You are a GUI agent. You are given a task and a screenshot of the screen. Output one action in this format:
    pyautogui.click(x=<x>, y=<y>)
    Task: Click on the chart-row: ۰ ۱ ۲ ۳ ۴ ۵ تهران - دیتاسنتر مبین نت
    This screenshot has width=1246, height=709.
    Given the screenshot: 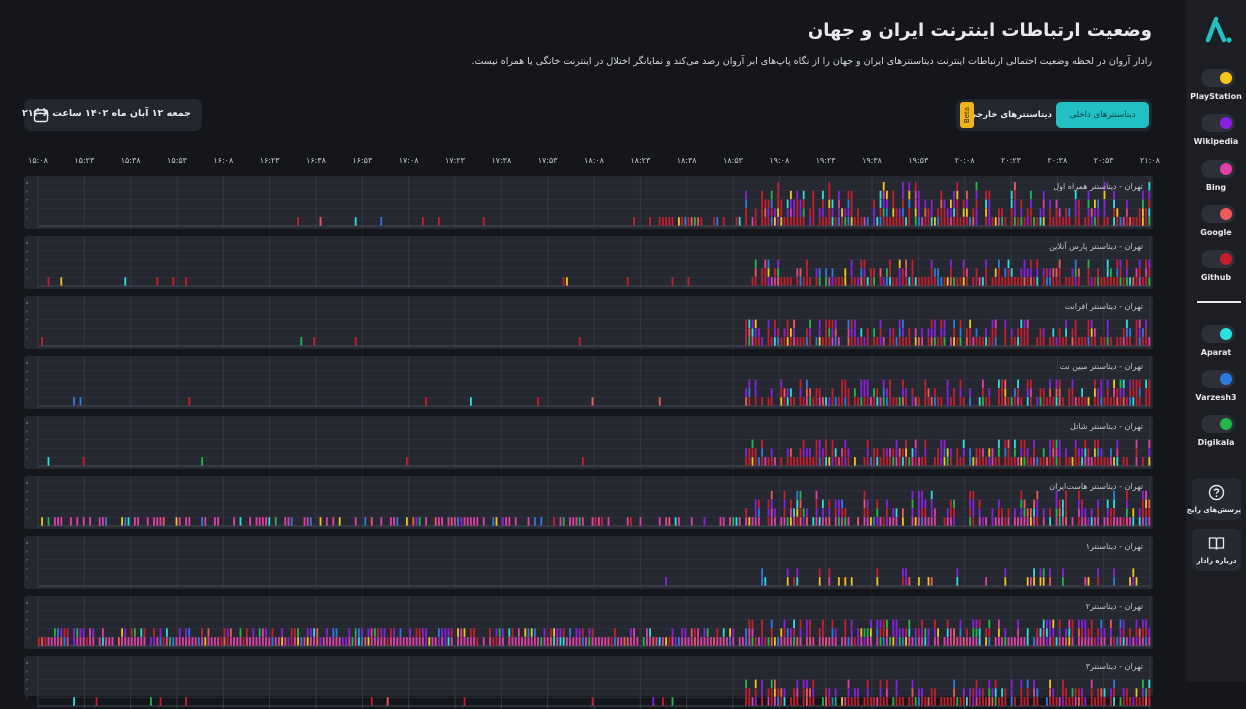 What is the action you would take?
    pyautogui.click(x=588, y=382)
    